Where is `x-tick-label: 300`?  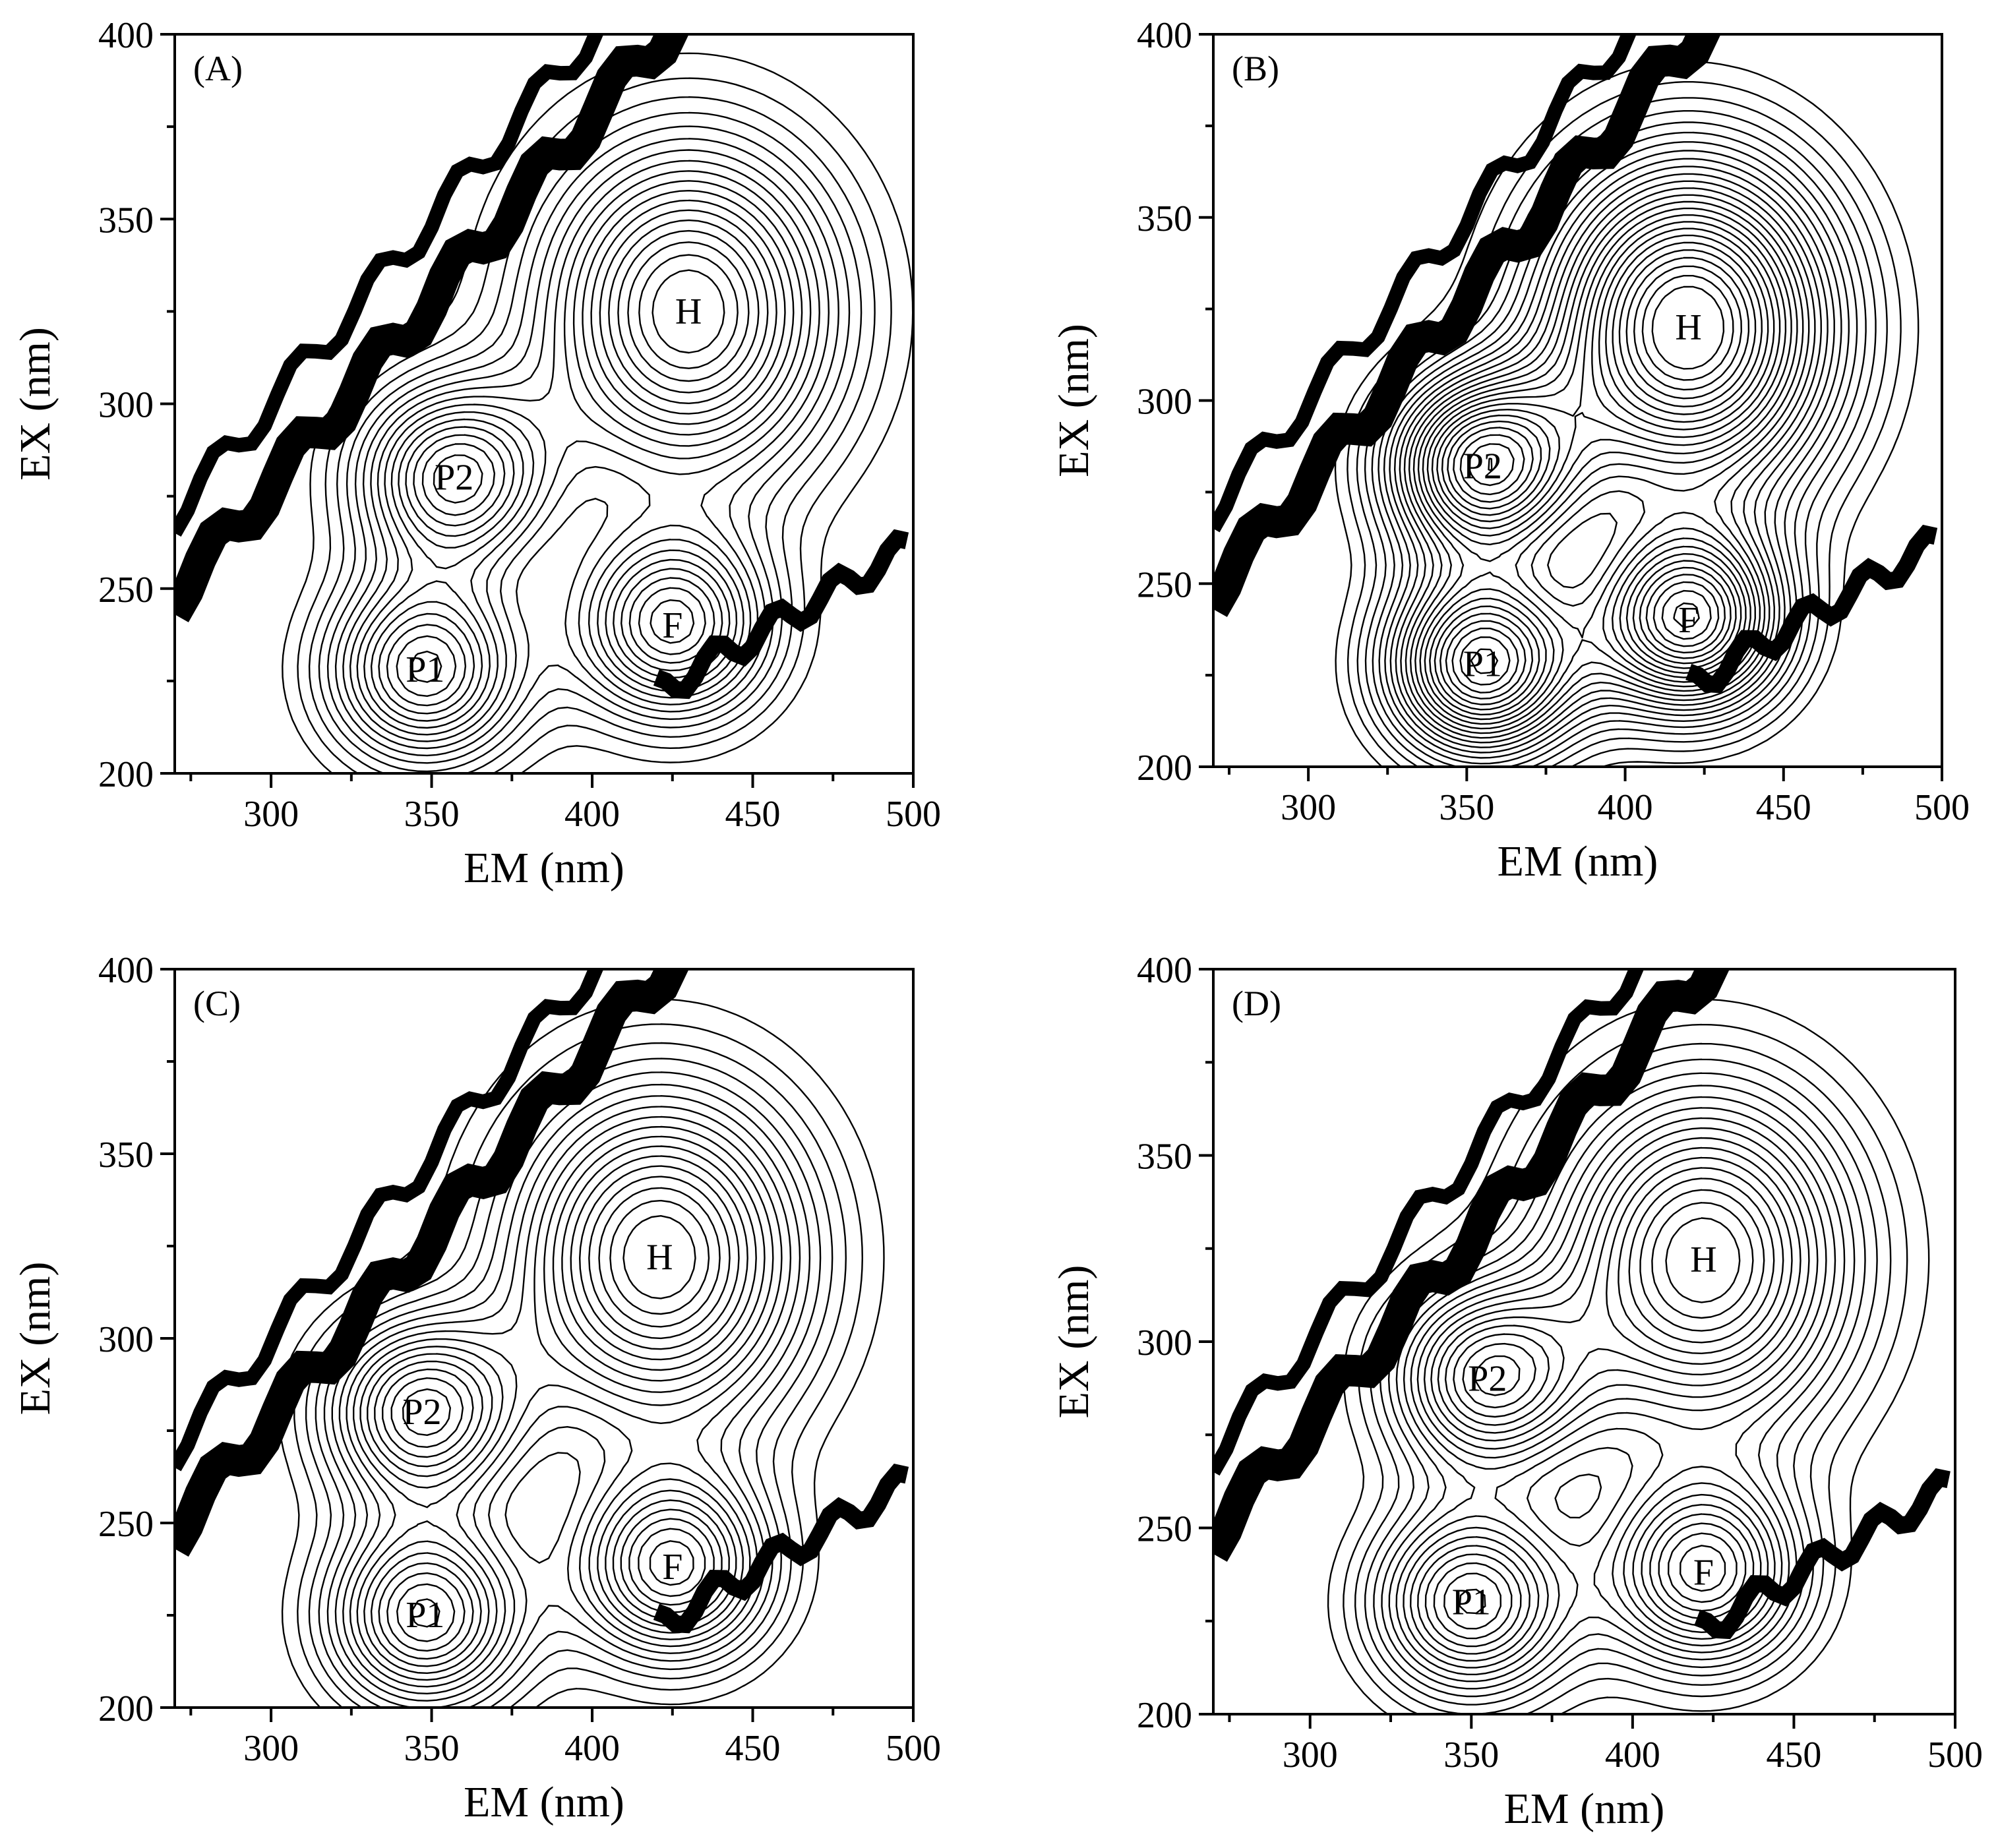 x-tick-label: 300 is located at coordinates (271, 814).